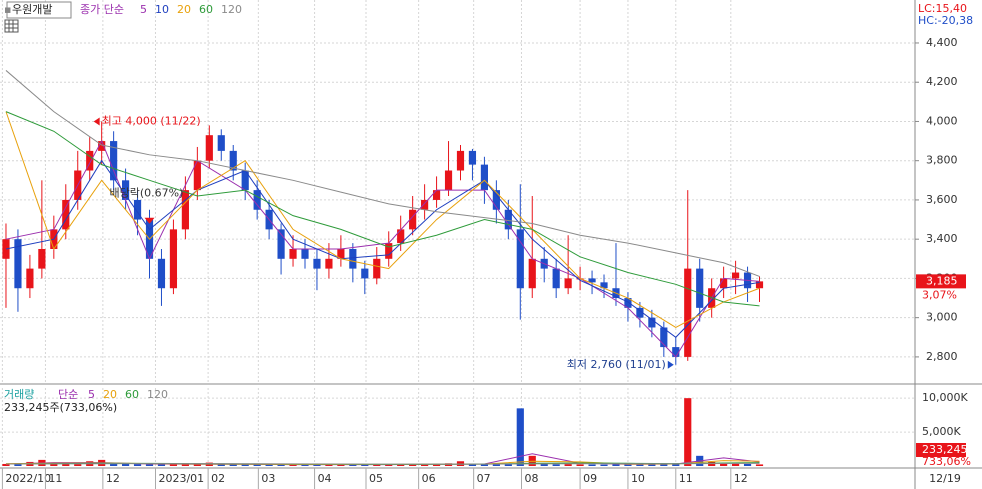 Image resolution: width=982 pixels, height=489 pixels. What do you see at coordinates (11, 26) in the screenshot?
I see `table-icon` at bounding box center [11, 26].